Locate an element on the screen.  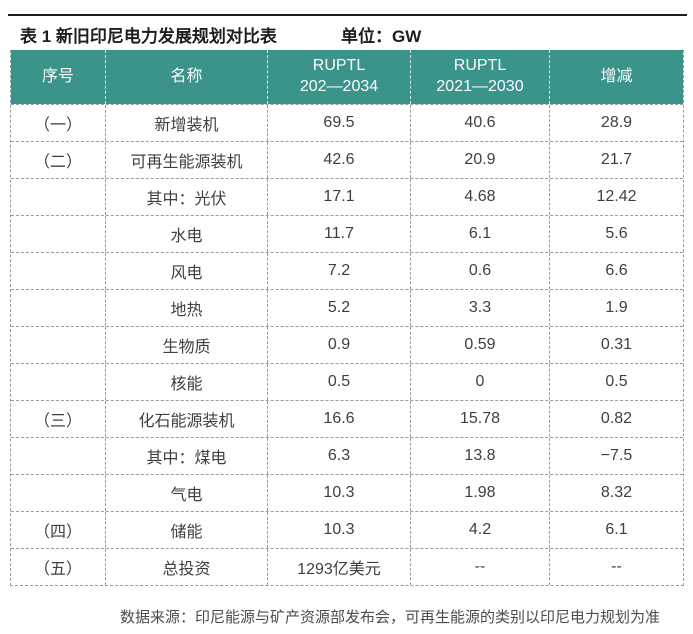
table-row: （三） 化石能源装机 16.6 15.78 0.82 is located at coordinates (347, 418).